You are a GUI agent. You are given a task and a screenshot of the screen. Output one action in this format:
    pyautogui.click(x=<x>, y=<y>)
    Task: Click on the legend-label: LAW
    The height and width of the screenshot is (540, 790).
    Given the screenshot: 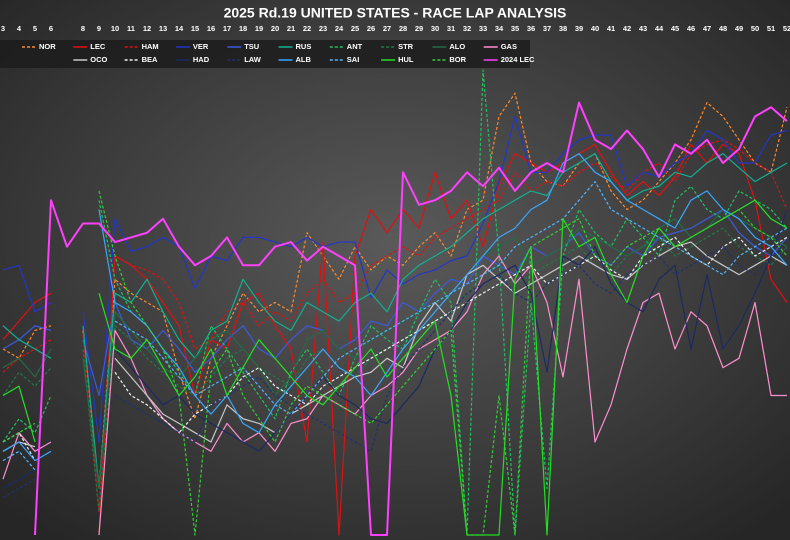 What is the action you would take?
    pyautogui.click(x=253, y=59)
    